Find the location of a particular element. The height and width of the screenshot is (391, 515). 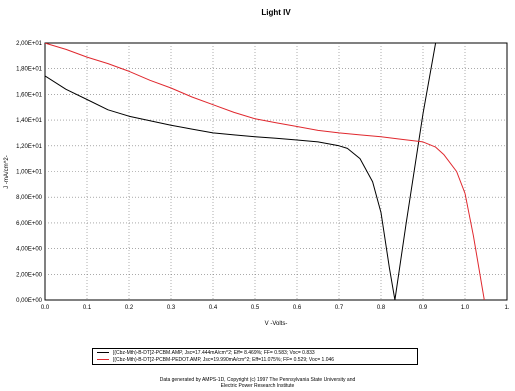

x-tick-label: 0.4 is located at coordinates (213, 308).